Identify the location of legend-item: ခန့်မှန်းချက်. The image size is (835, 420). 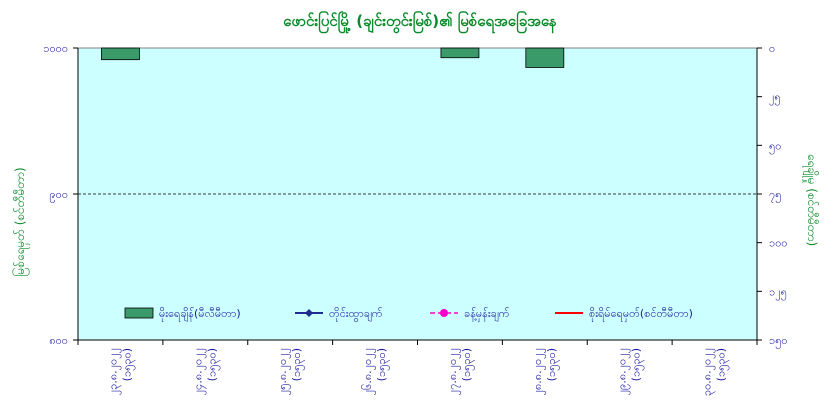
(470, 314).